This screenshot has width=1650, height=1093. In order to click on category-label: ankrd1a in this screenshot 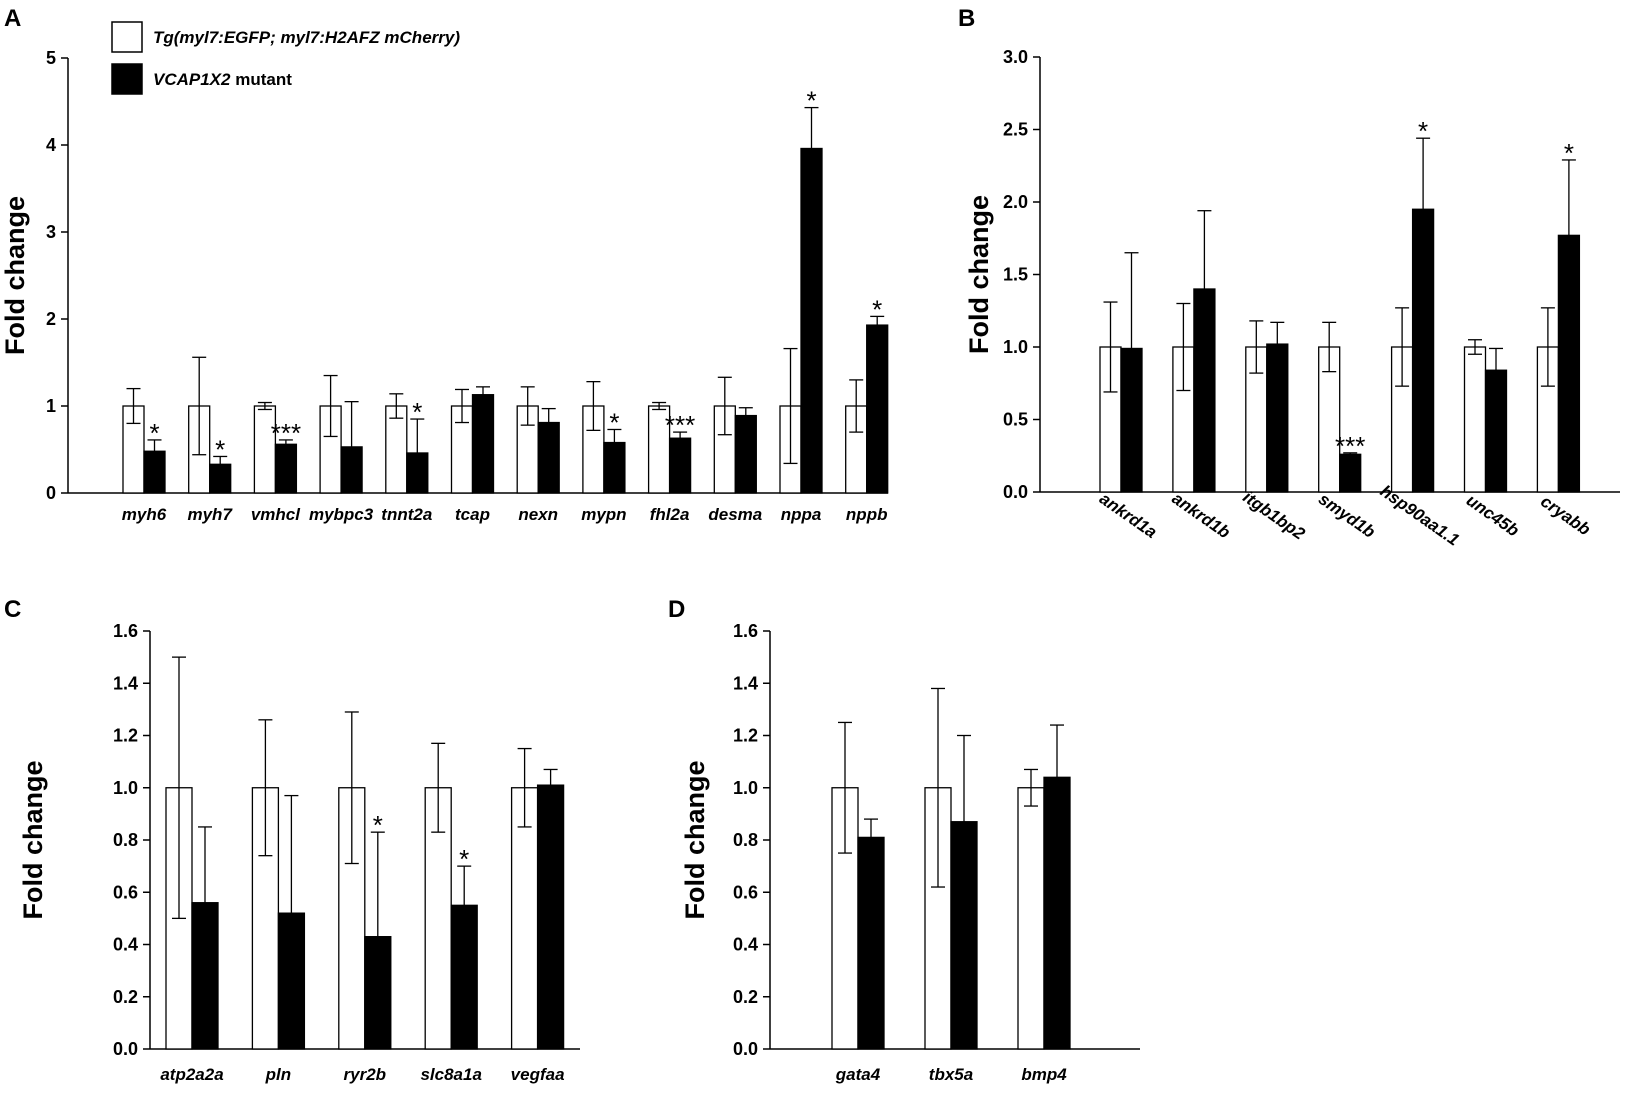, I will do `click(1128, 515)`.